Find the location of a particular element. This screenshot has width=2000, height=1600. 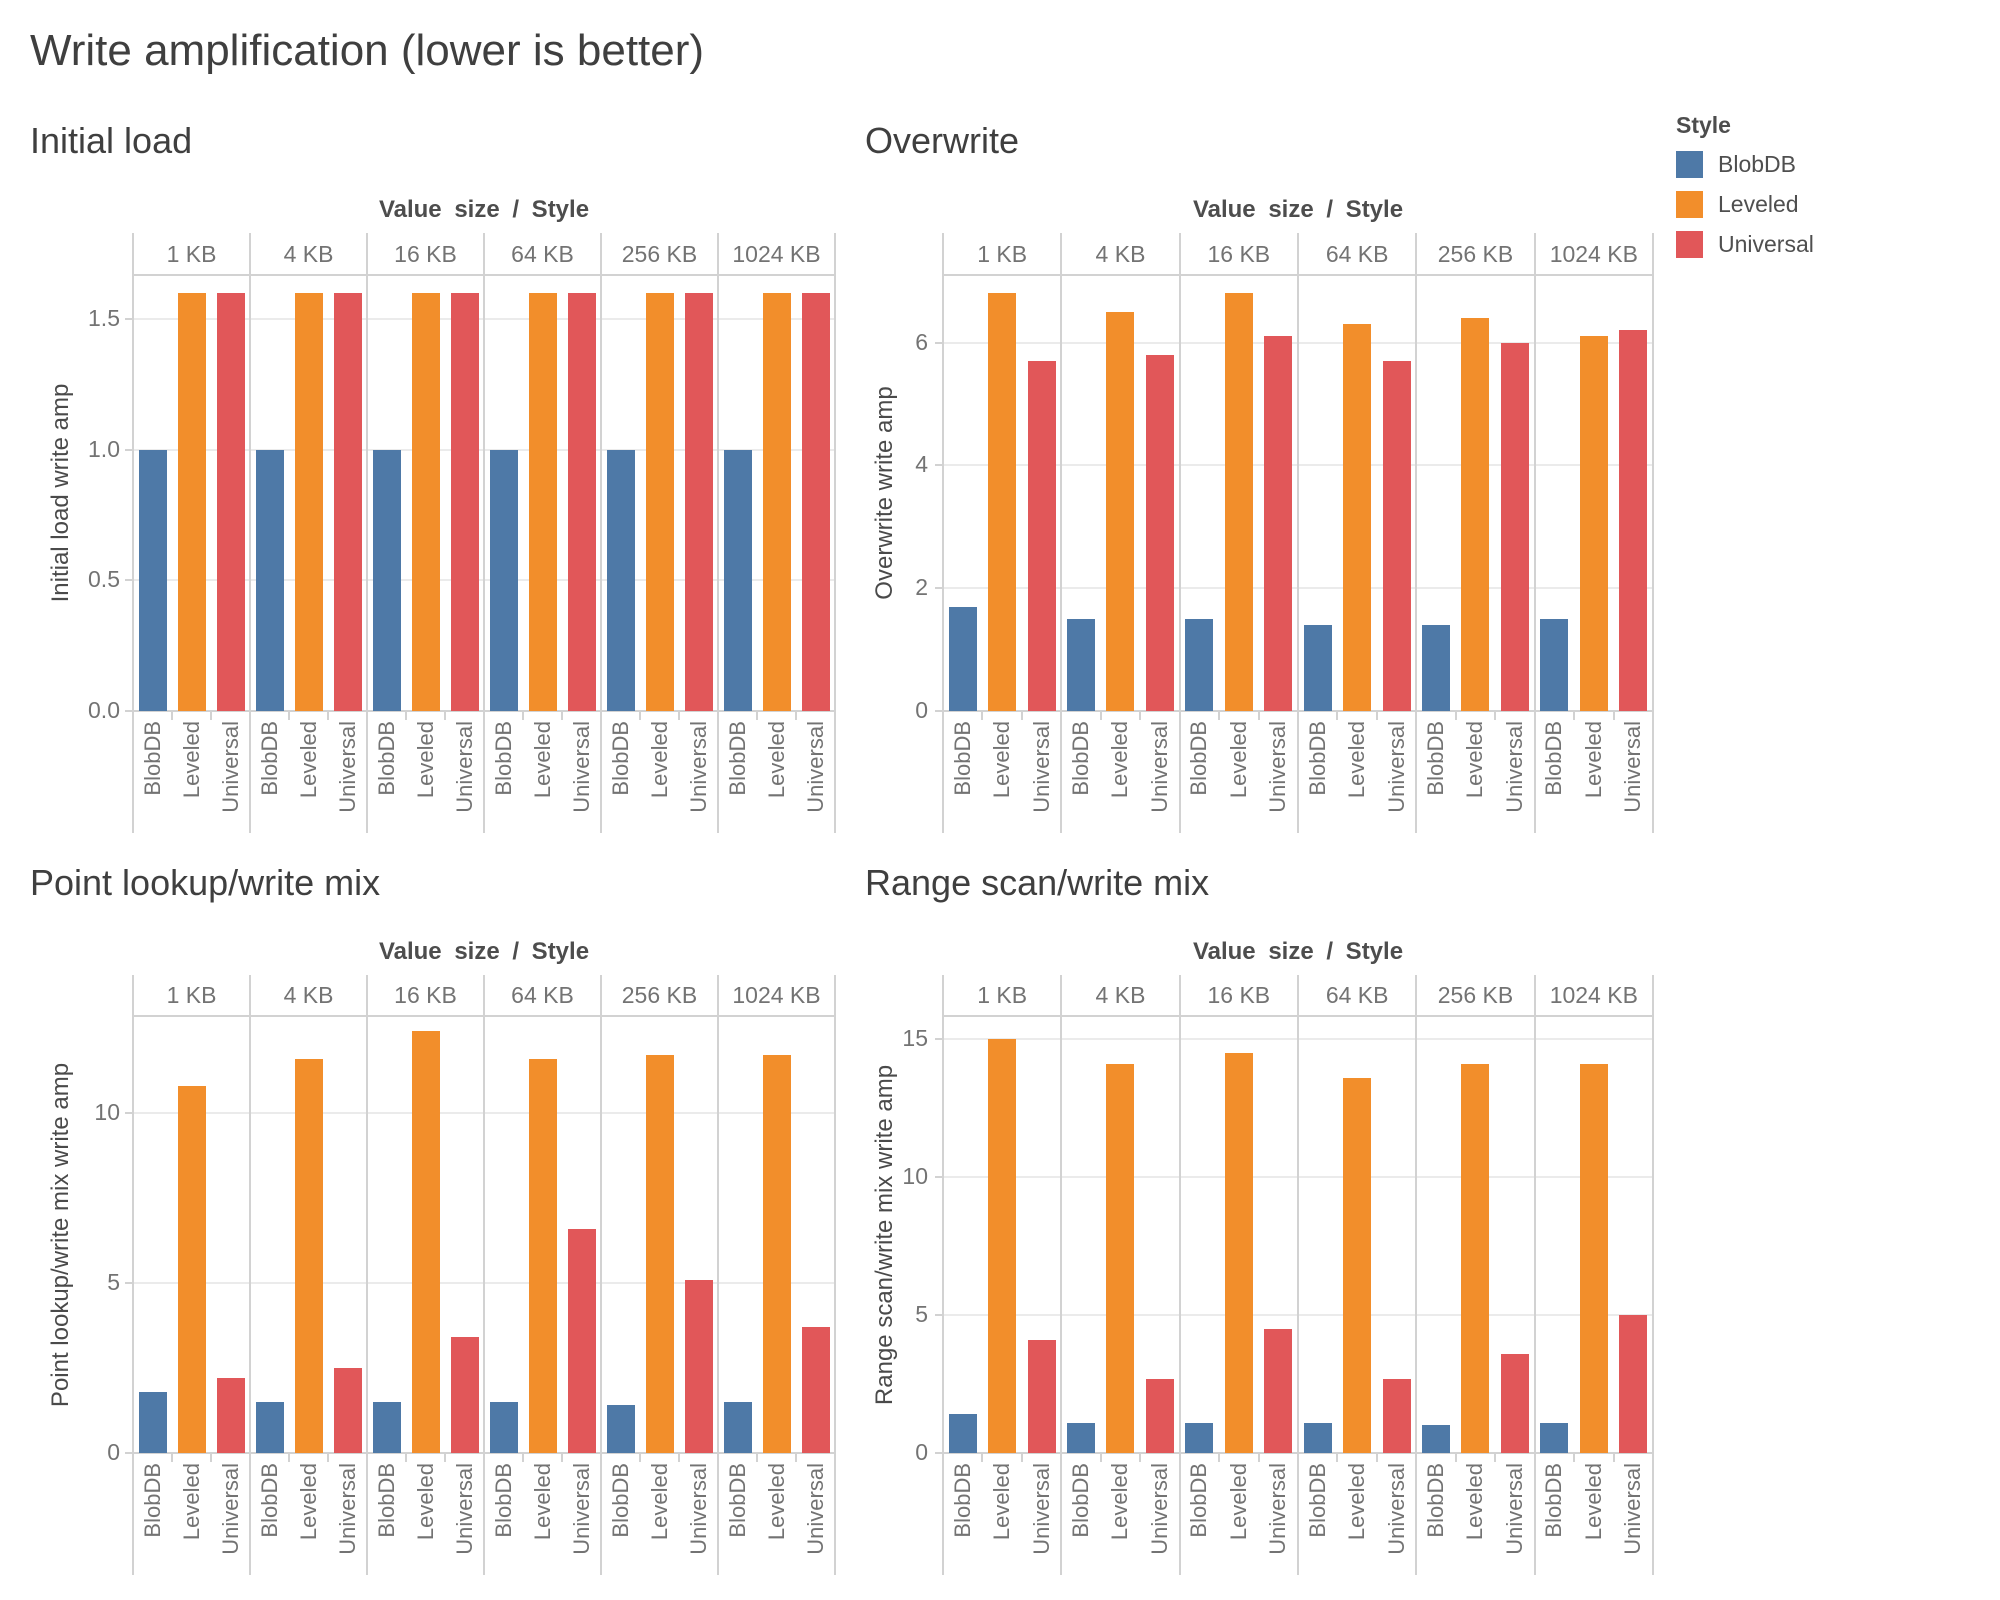

bar-point-lookup-write-mix-1024-kb-leveled is located at coordinates (777, 1254).